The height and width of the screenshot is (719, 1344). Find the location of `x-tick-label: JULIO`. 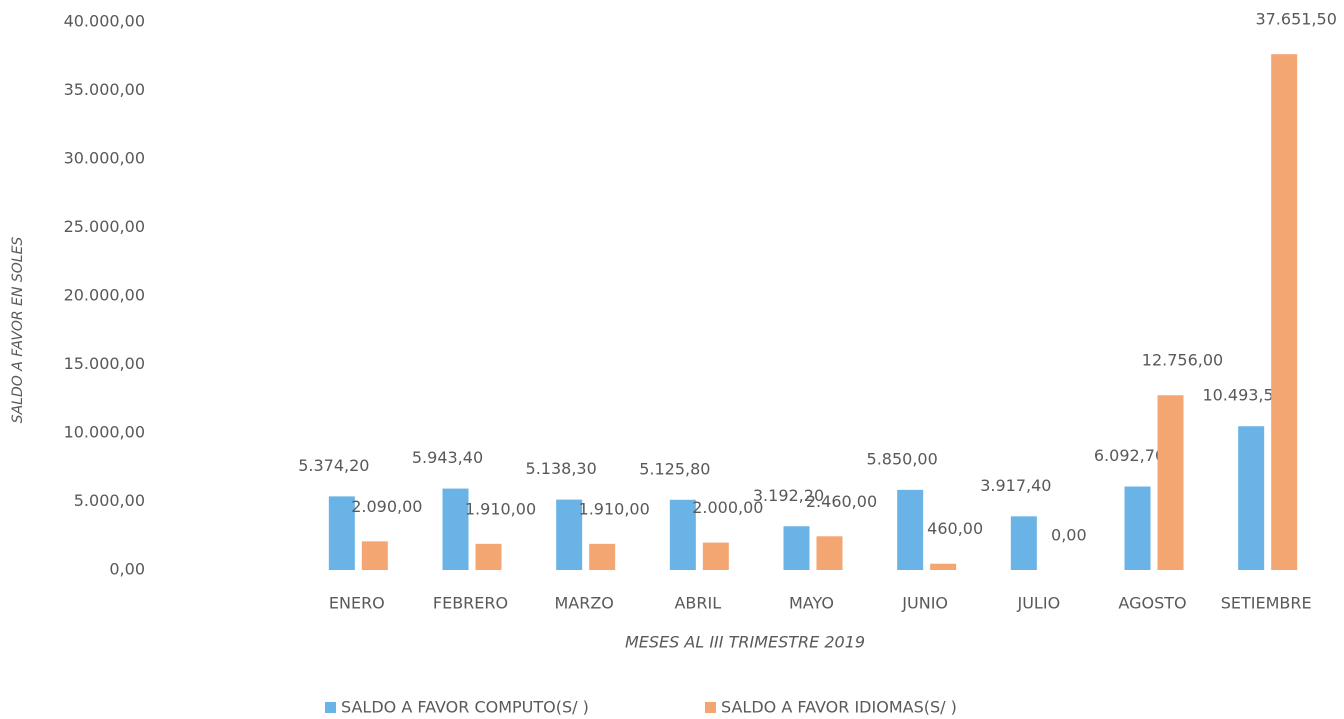

x-tick-label: JULIO is located at coordinates (1039, 603).